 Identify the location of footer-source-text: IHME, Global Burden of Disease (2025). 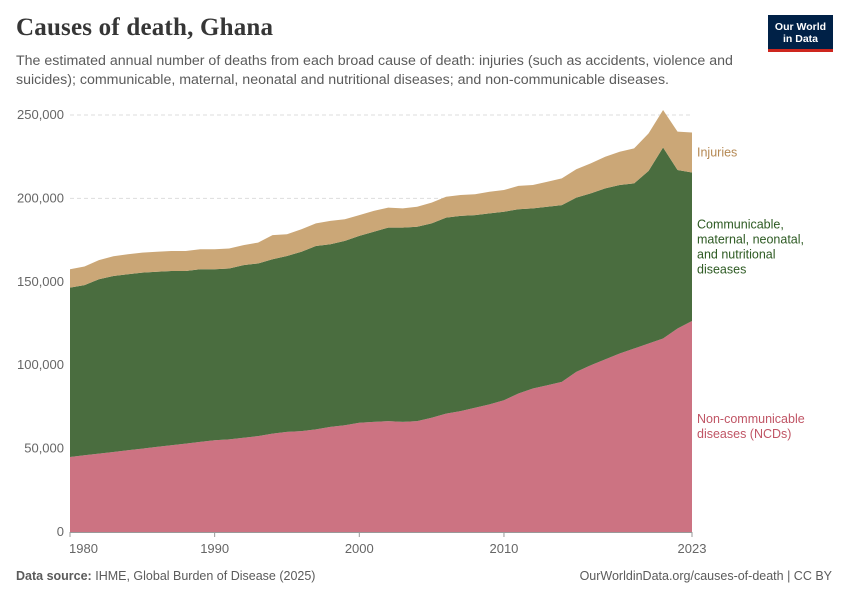
(205, 576).